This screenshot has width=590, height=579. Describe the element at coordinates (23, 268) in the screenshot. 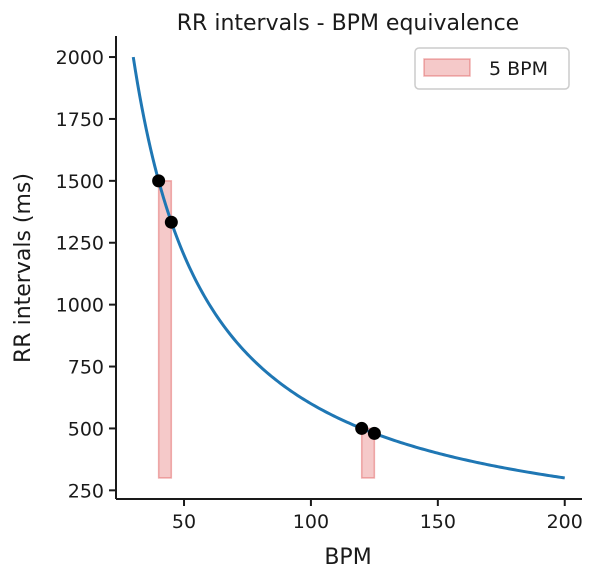

I see `y-axis-label: RR intervals (ms)` at that location.